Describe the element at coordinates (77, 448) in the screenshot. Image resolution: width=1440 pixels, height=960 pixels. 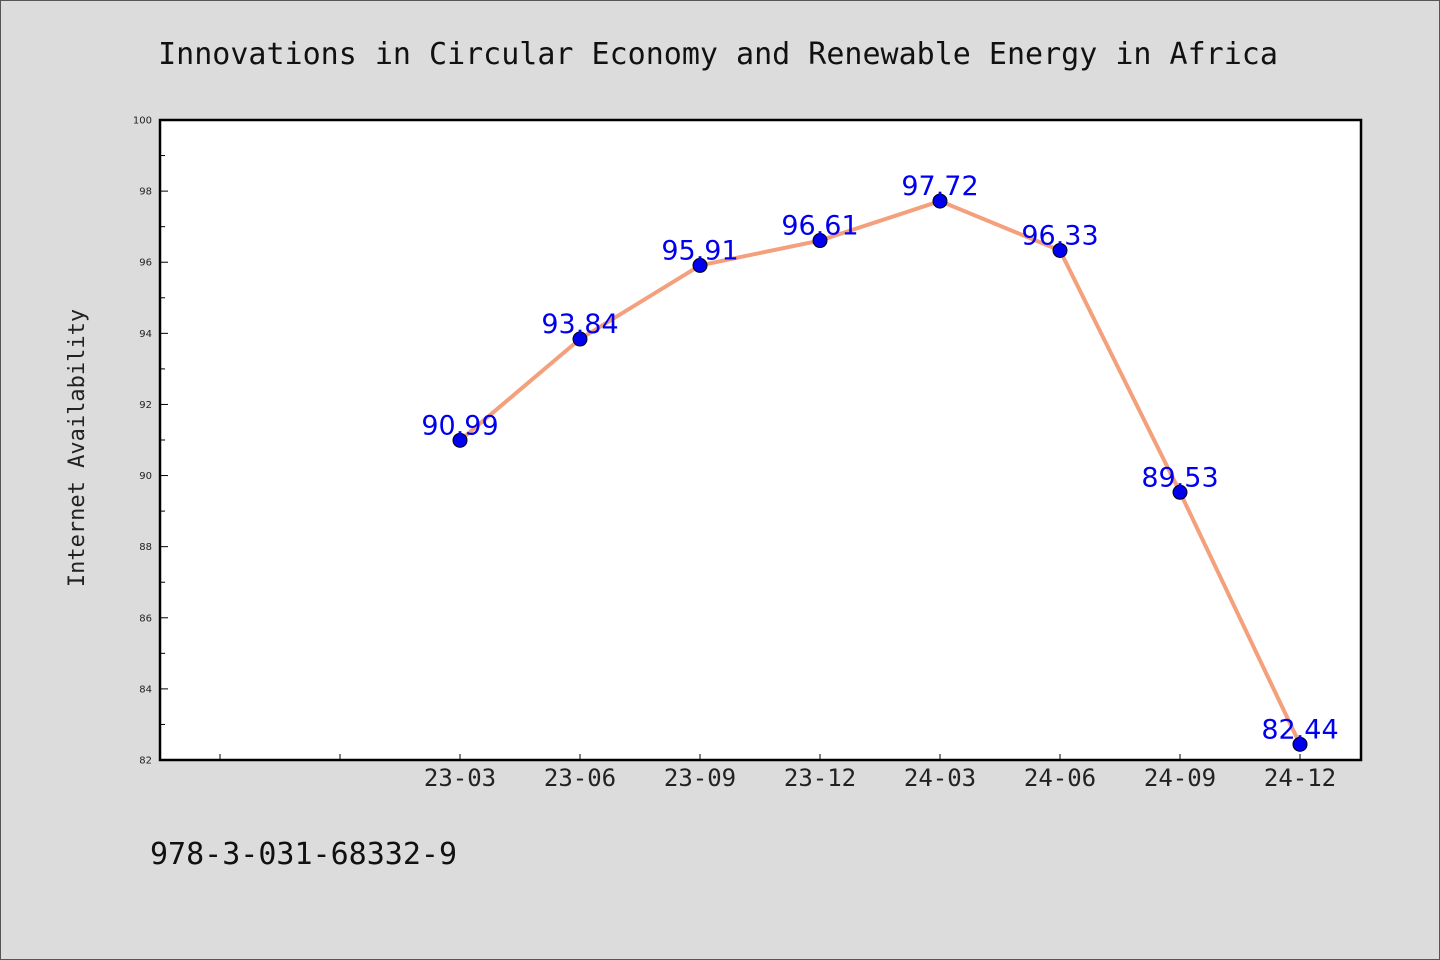
I see `y-axis-label: Internet Availability` at that location.